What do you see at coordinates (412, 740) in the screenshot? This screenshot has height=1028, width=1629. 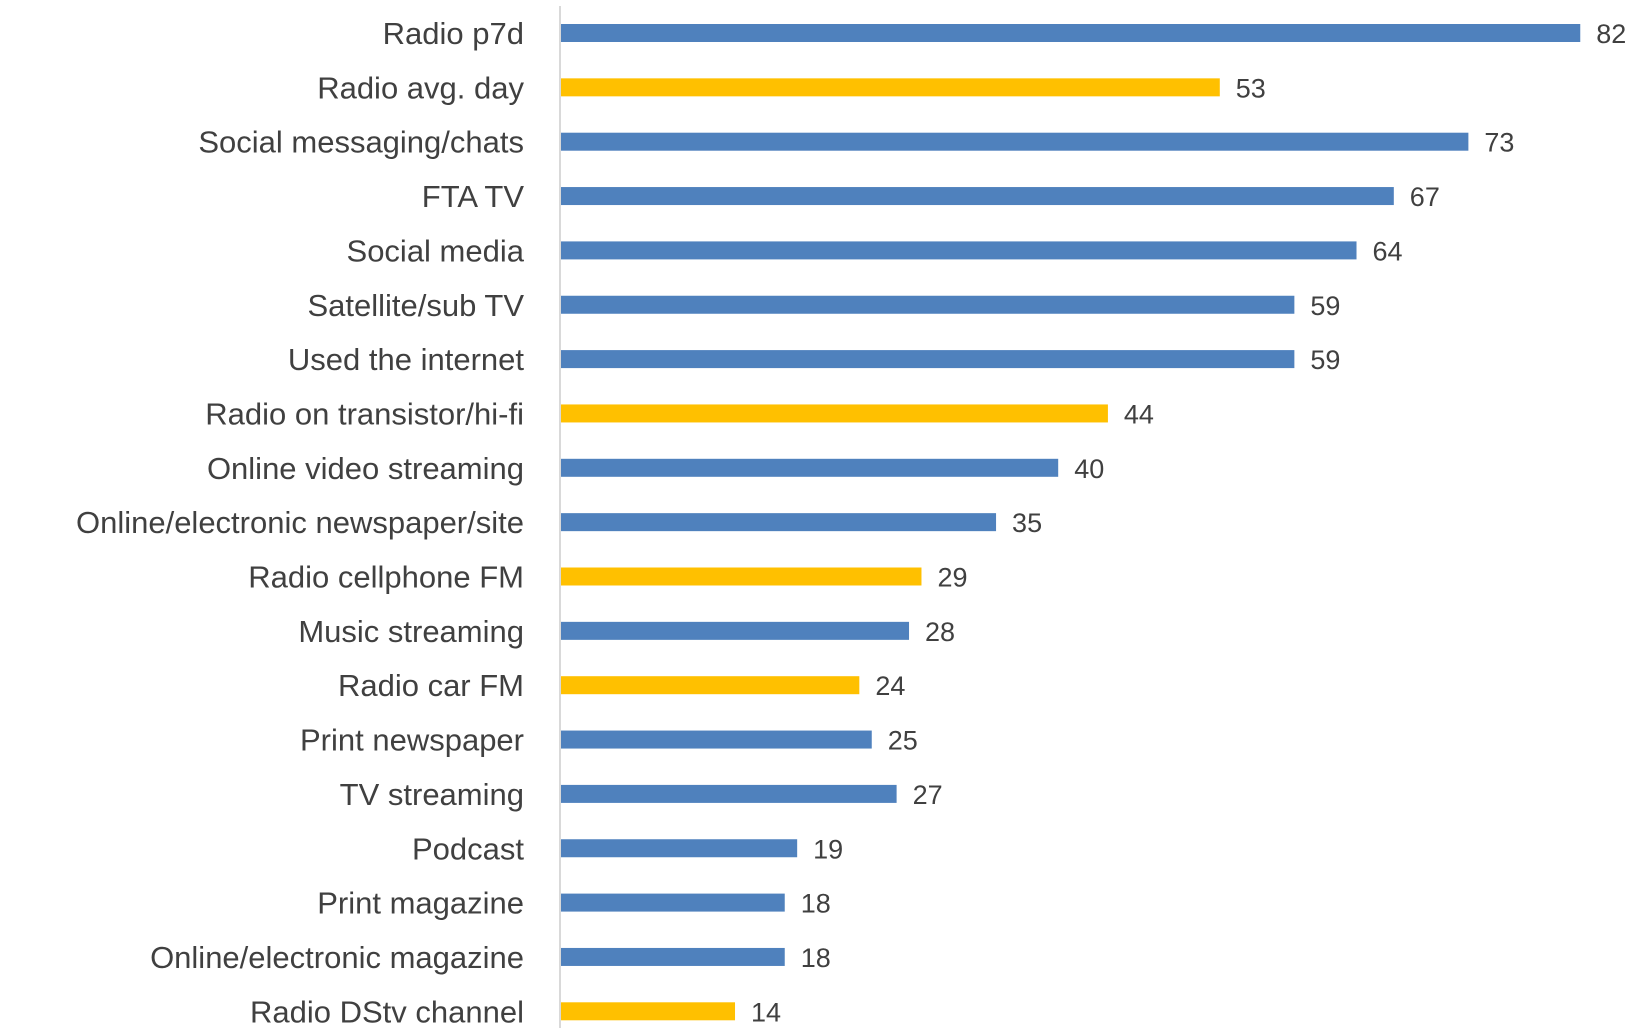 I see `category-label: Print newspaper` at bounding box center [412, 740].